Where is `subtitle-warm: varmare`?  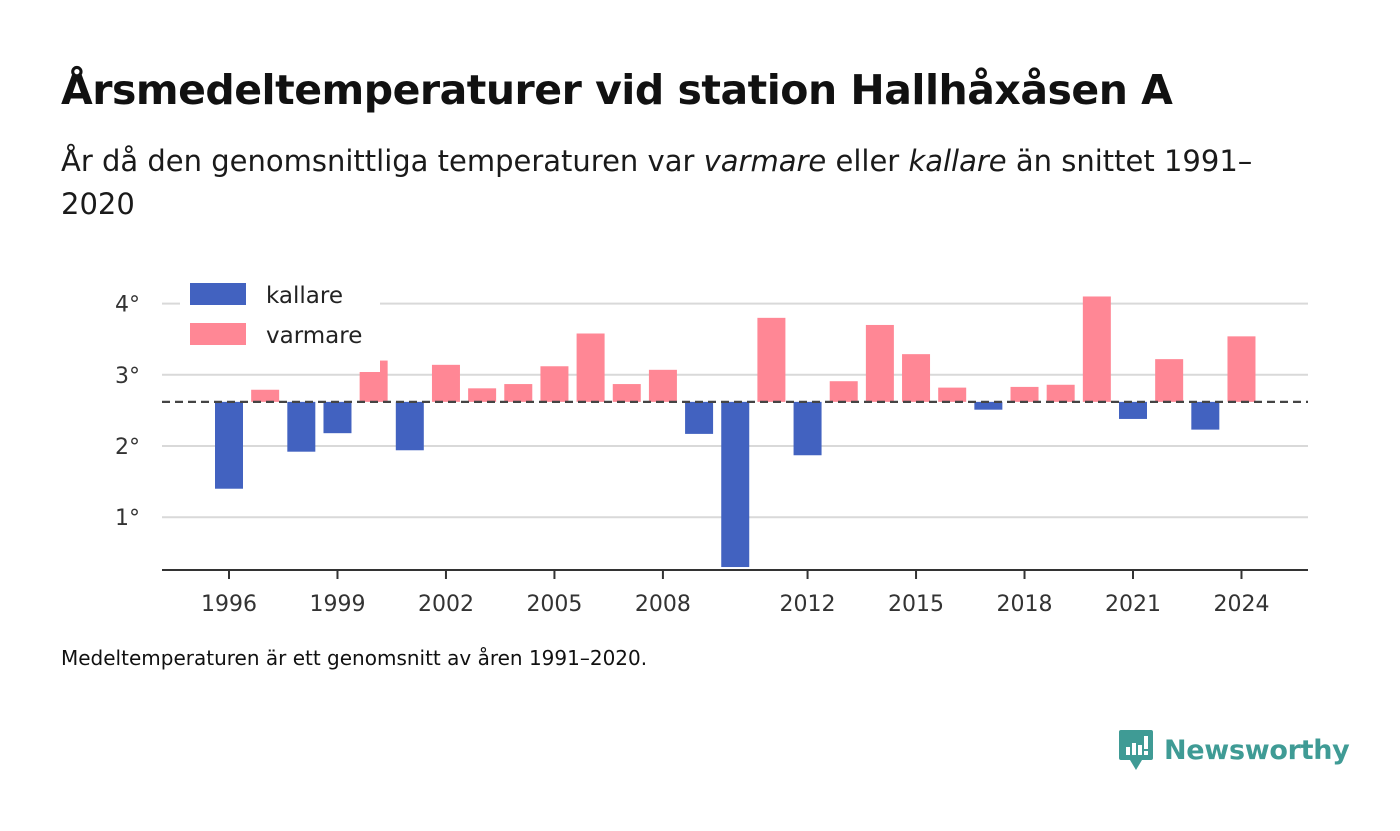
subtitle-warm: varmare is located at coordinates (765, 161).